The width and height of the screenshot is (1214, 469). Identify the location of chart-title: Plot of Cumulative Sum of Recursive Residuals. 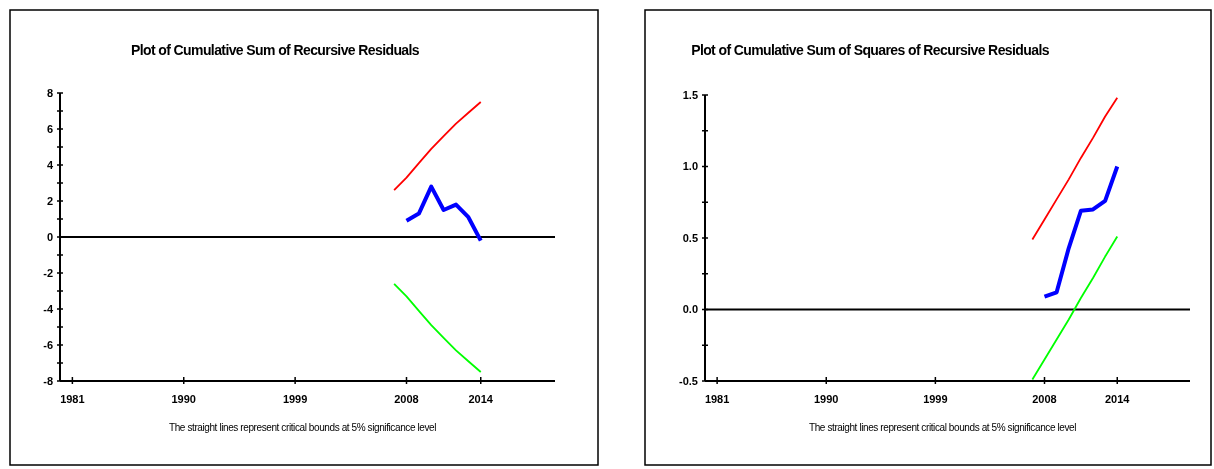
(275, 50).